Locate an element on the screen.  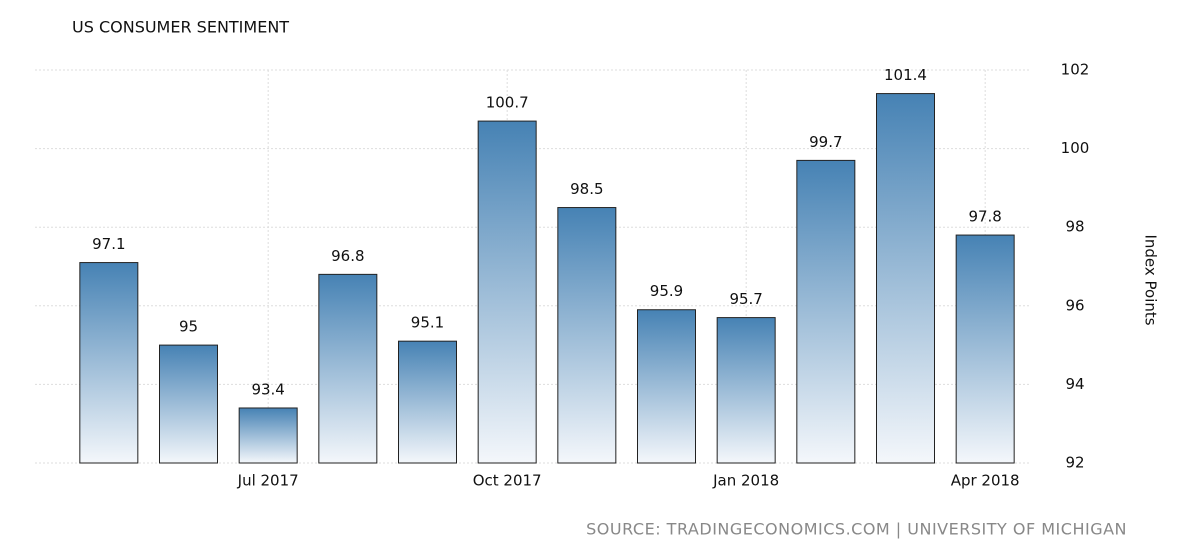
y-axis-label: Index Points is located at coordinates (1151, 279).